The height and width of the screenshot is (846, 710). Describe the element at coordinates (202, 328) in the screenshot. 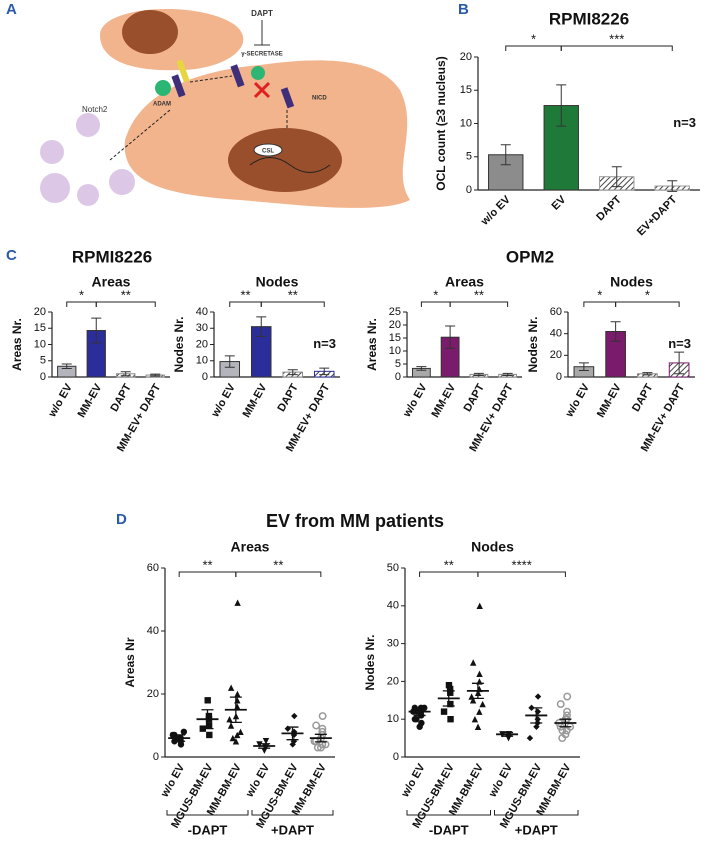

I see `y-tick-label: 30` at that location.